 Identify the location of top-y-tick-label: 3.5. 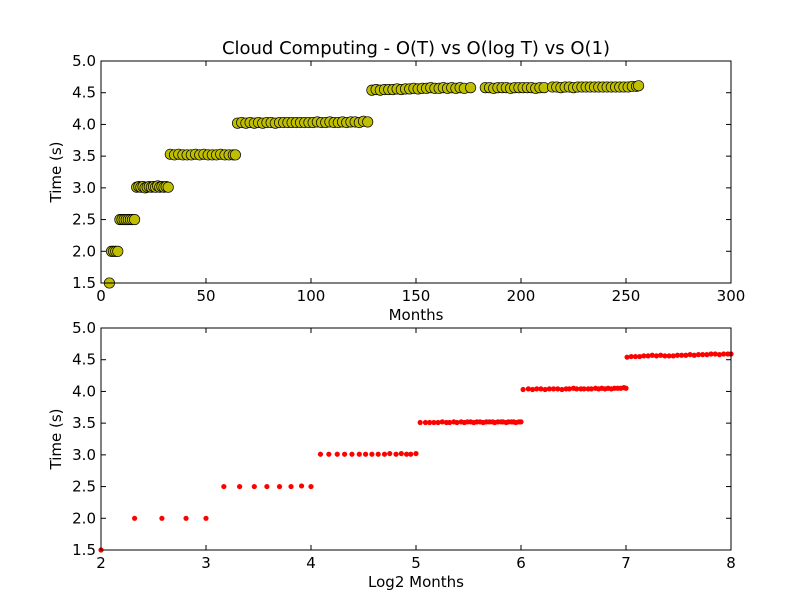
(84, 156).